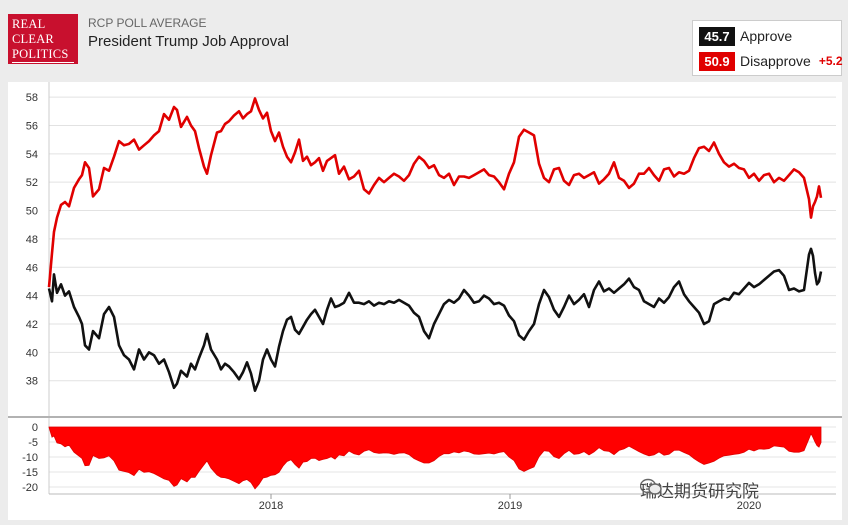 This screenshot has width=848, height=525. Describe the element at coordinates (651, 486) in the screenshot. I see `wechat-icon` at that location.